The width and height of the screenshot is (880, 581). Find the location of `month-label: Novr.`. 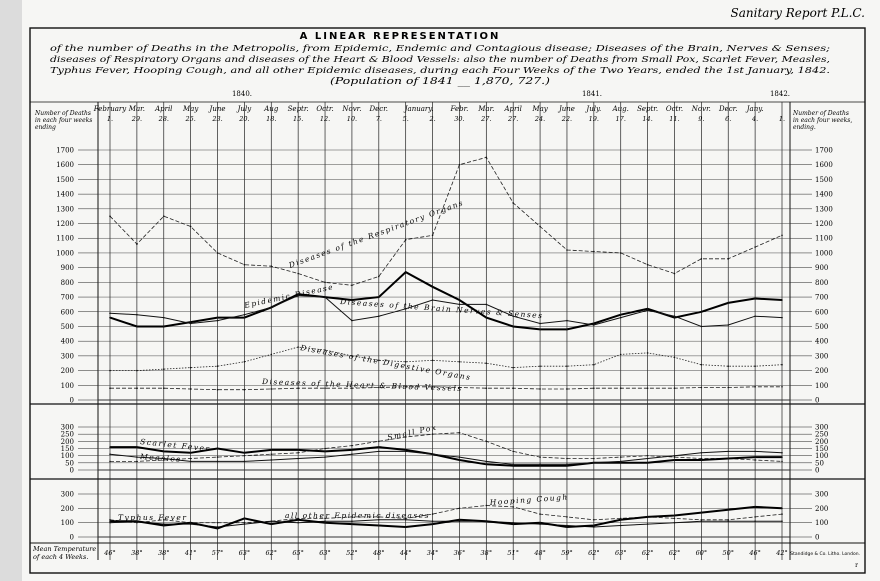

month-label: Novr. is located at coordinates (351, 109).